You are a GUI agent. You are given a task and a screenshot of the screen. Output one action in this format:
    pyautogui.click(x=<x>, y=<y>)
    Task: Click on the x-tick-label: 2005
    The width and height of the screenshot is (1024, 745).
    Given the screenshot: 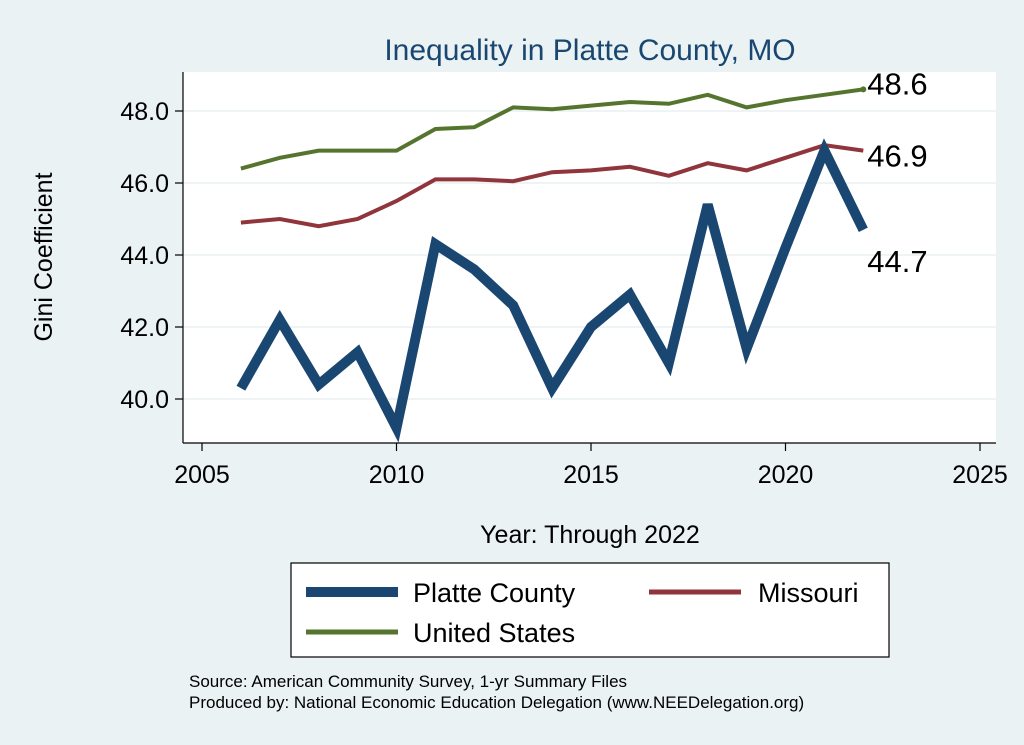 What is the action you would take?
    pyautogui.click(x=202, y=475)
    